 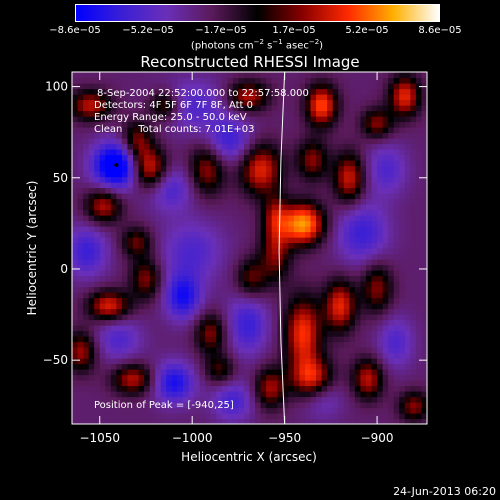 What do you see at coordinates (444, 491) in the screenshot?
I see `footer-date: 24-Jun-2013 06:20` at bounding box center [444, 491].